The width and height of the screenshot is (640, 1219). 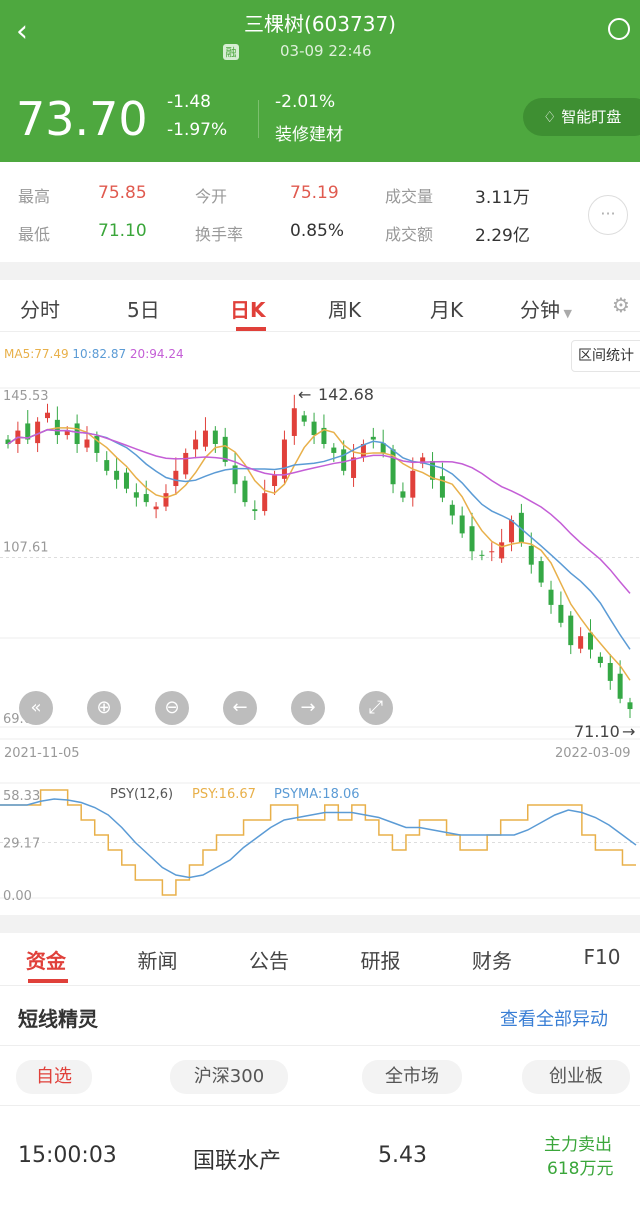 I want to click on sector-name: 装修建材, so click(x=309, y=135).